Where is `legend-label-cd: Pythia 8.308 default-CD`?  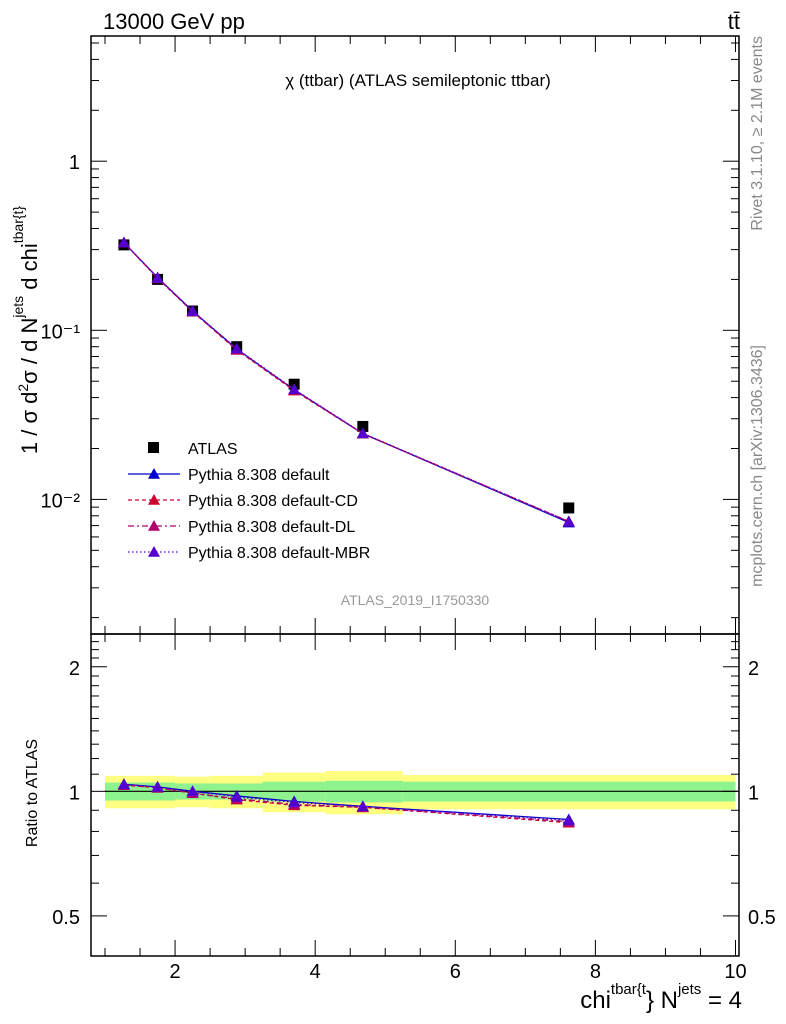
legend-label-cd: Pythia 8.308 default-CD is located at coordinates (273, 501).